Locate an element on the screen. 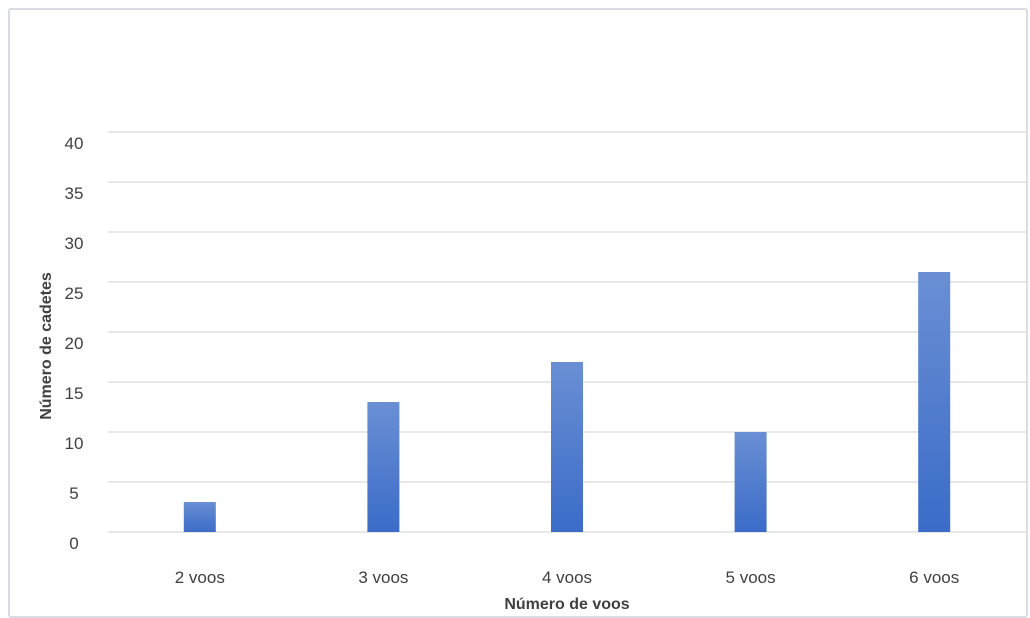  bar-5-voos is located at coordinates (750, 482).